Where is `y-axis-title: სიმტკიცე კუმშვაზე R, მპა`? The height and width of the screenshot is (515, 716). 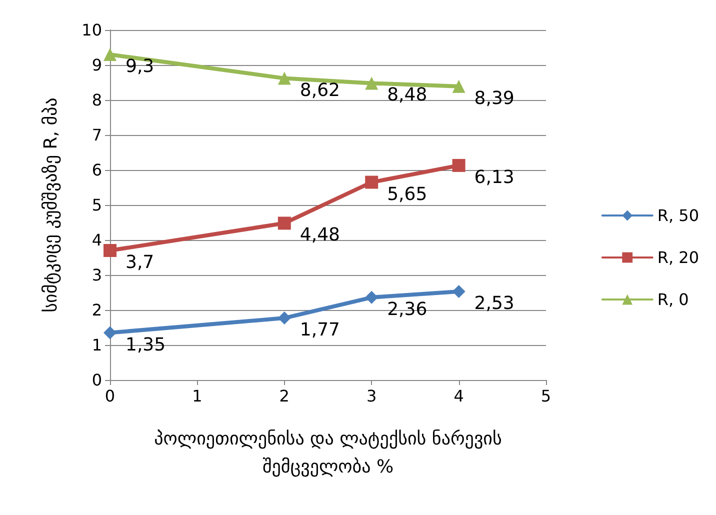
y-axis-title: სიმტკიცე კუმშვაზე R, მპა is located at coordinates (51, 205).